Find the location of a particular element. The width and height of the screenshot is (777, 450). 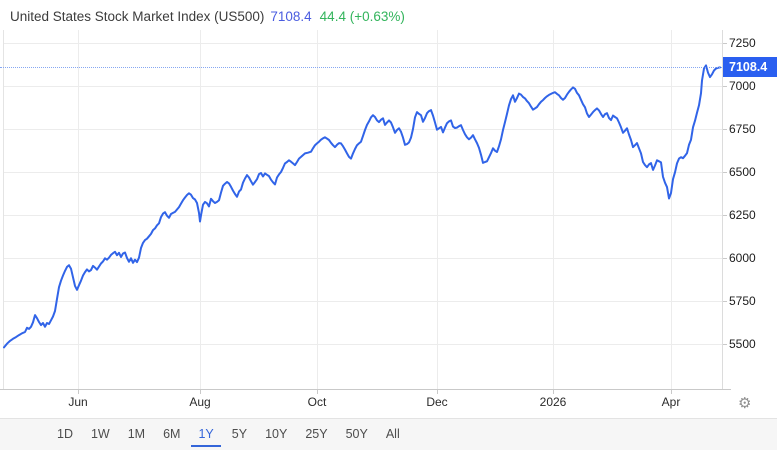

x-axis-label: Oct is located at coordinates (317, 402).